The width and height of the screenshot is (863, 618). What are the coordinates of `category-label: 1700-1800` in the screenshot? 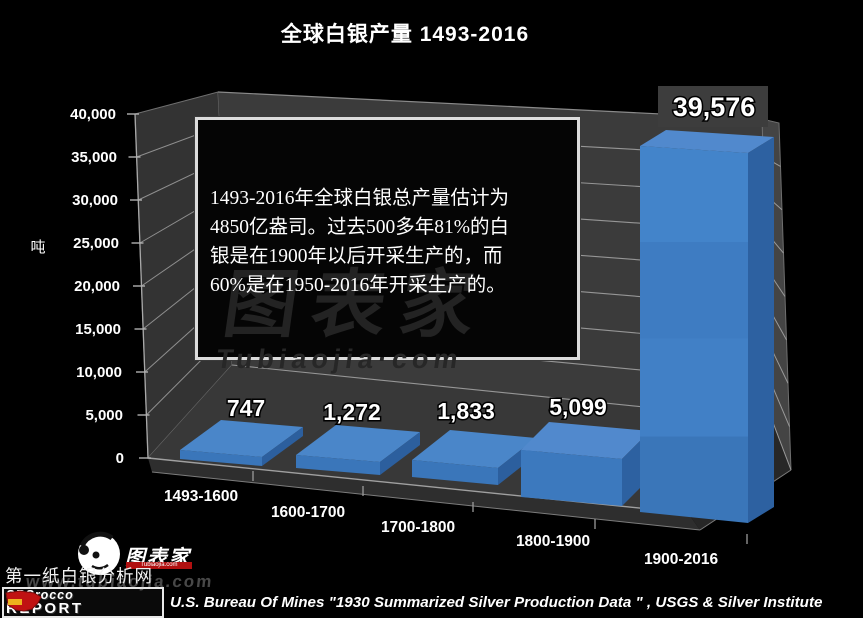 It's located at (418, 527).